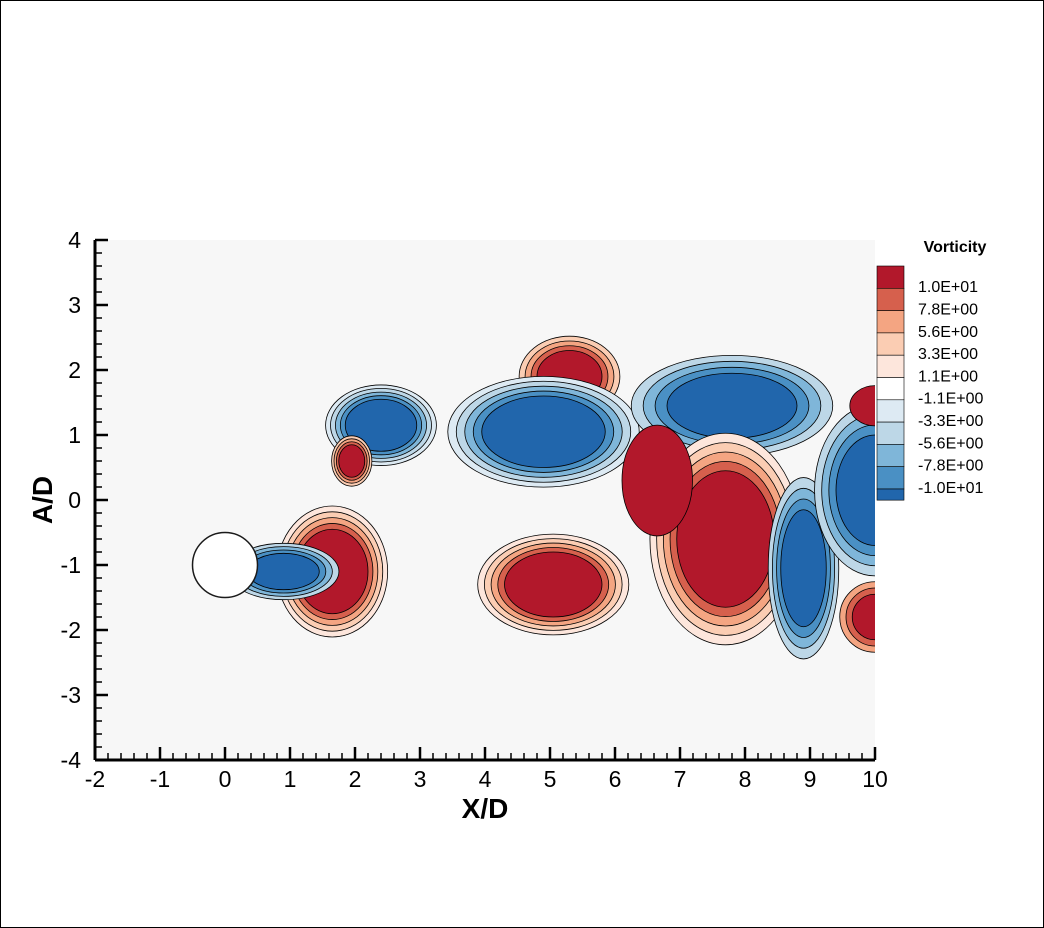  What do you see at coordinates (950, 466) in the screenshot?
I see `legend-label: -7.8E+00` at bounding box center [950, 466].